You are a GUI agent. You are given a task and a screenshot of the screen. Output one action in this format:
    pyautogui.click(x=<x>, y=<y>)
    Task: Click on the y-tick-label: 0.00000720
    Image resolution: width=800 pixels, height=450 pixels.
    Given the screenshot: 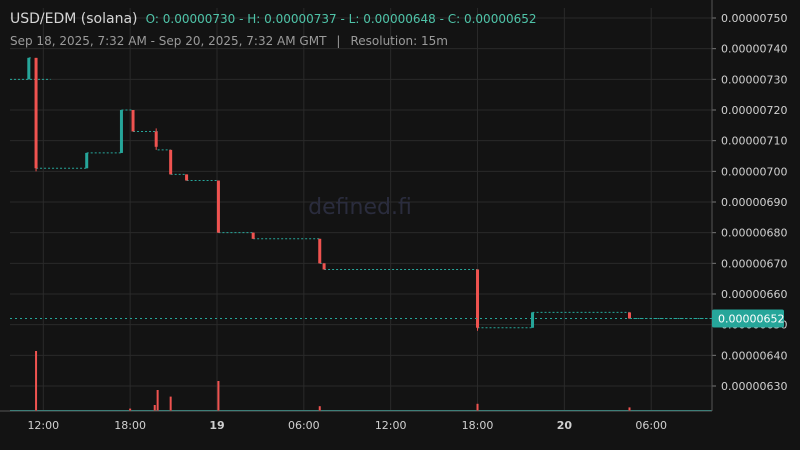 What is the action you would take?
    pyautogui.click(x=754, y=110)
    